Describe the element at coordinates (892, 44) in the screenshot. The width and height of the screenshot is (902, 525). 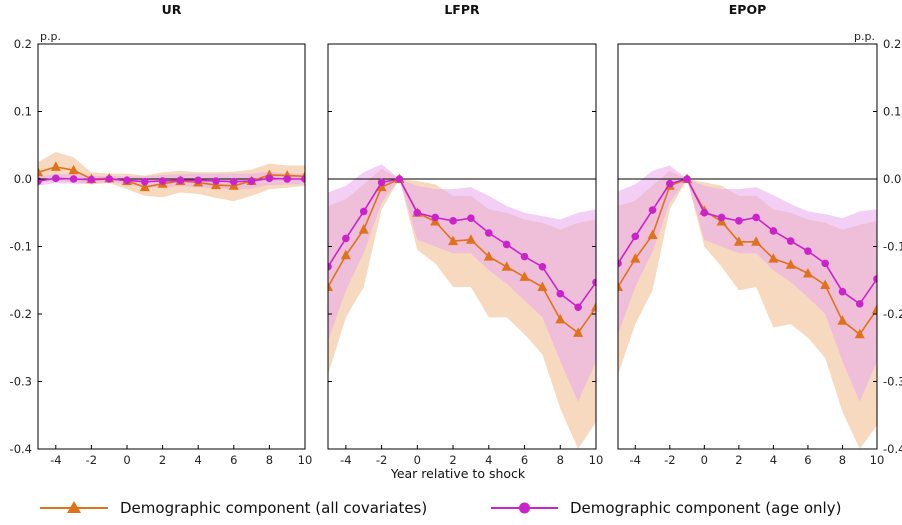
I see `y-tick-label: 0.2` at that location.